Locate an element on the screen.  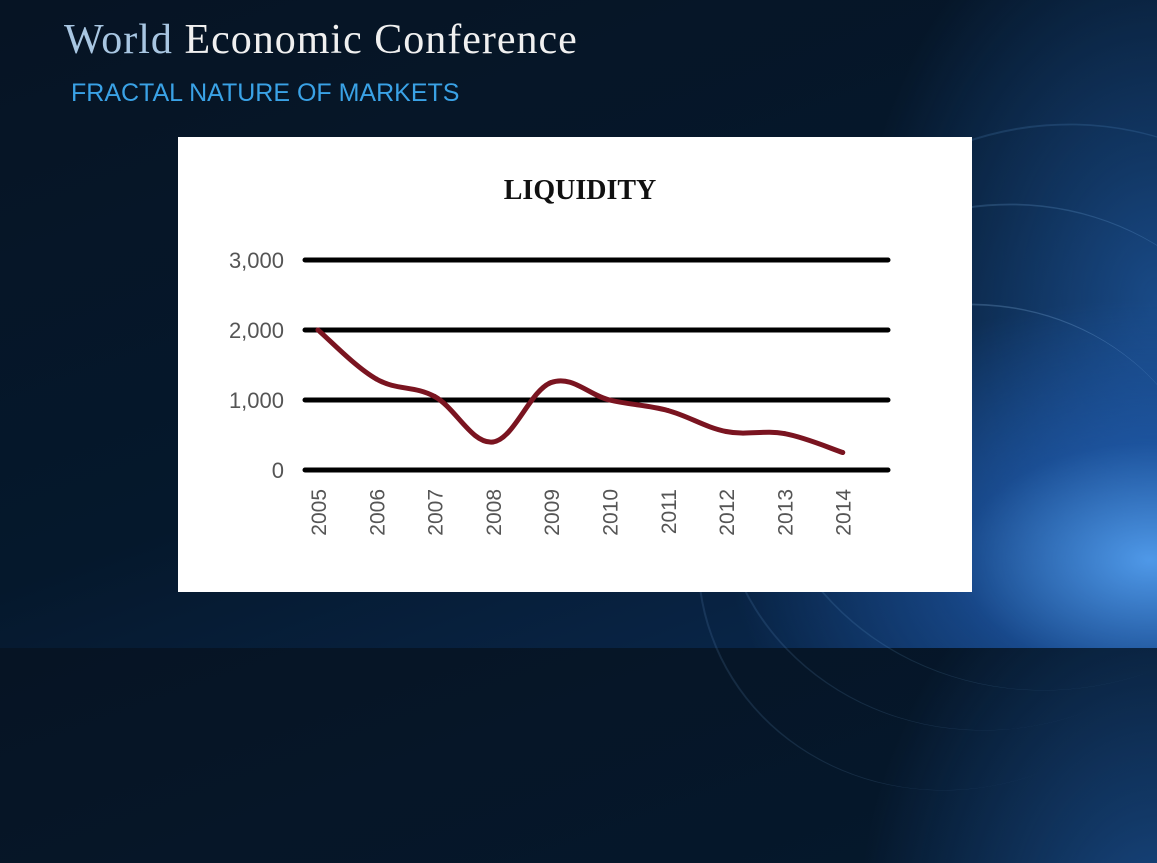
y-tick-label: 0 is located at coordinates (278, 470).